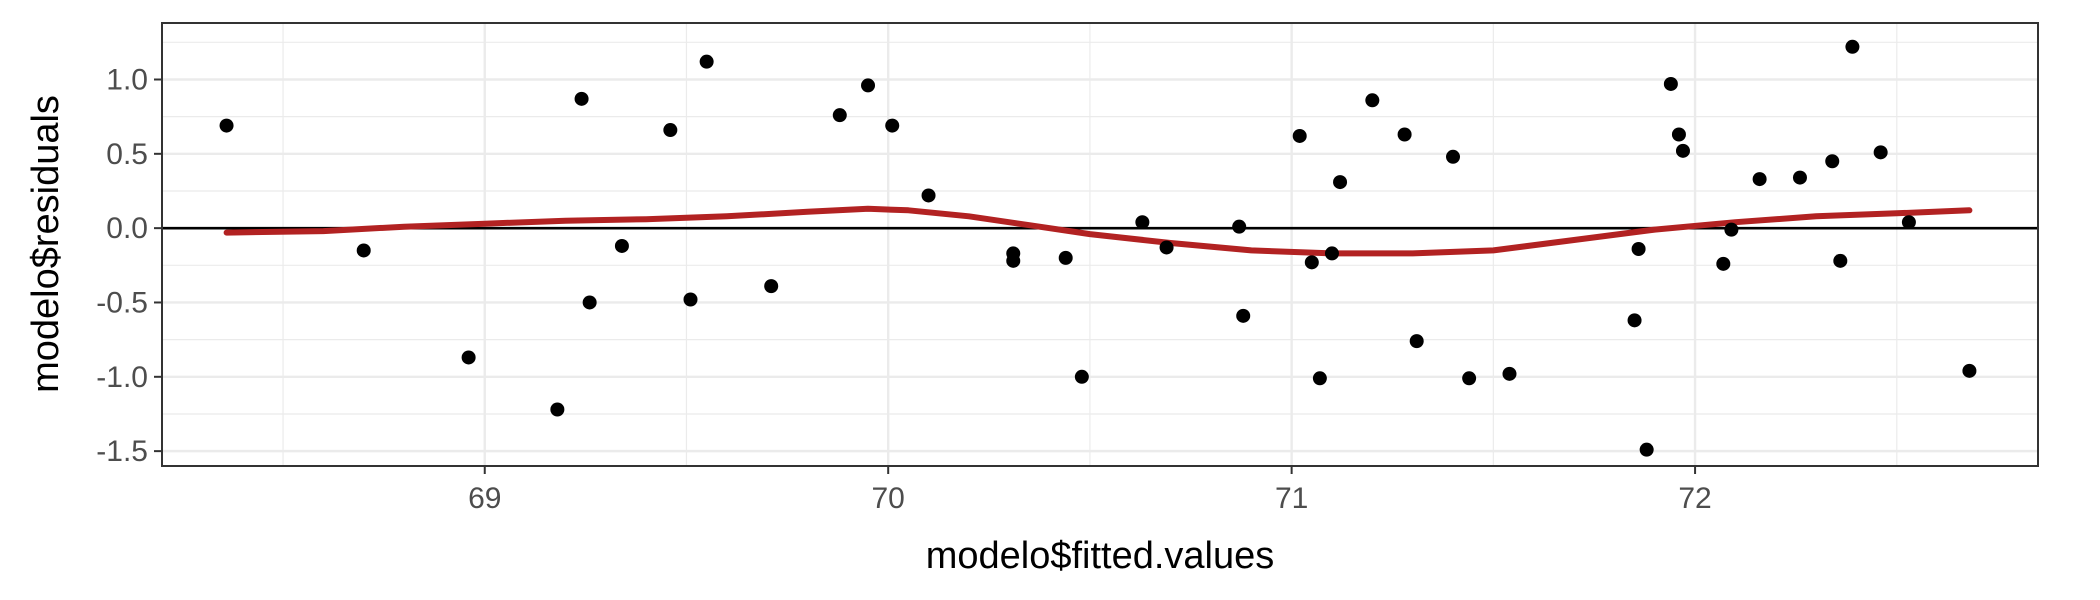 This screenshot has width=2100, height=600. What do you see at coordinates (127, 228) in the screenshot?
I see `y-tick-label: 0.0` at bounding box center [127, 228].